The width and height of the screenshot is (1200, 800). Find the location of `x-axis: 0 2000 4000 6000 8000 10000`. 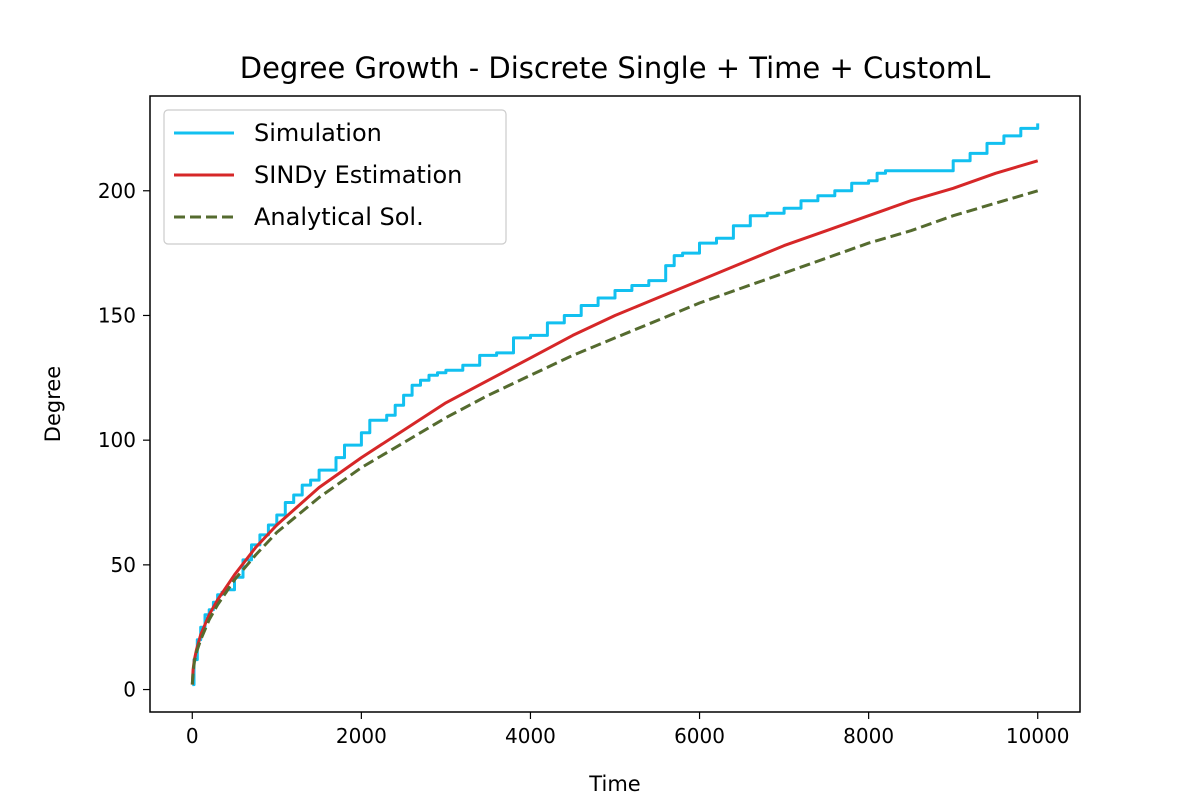

x-axis: 0 2000 4000 6000 8000 10000 is located at coordinates (628, 730).